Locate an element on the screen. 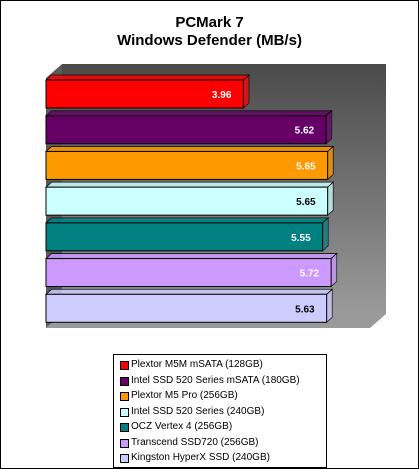  data-labels-group: 3.96 5.62 5.65 5.65 5.55 5.72 5.63 is located at coordinates (266, 202).